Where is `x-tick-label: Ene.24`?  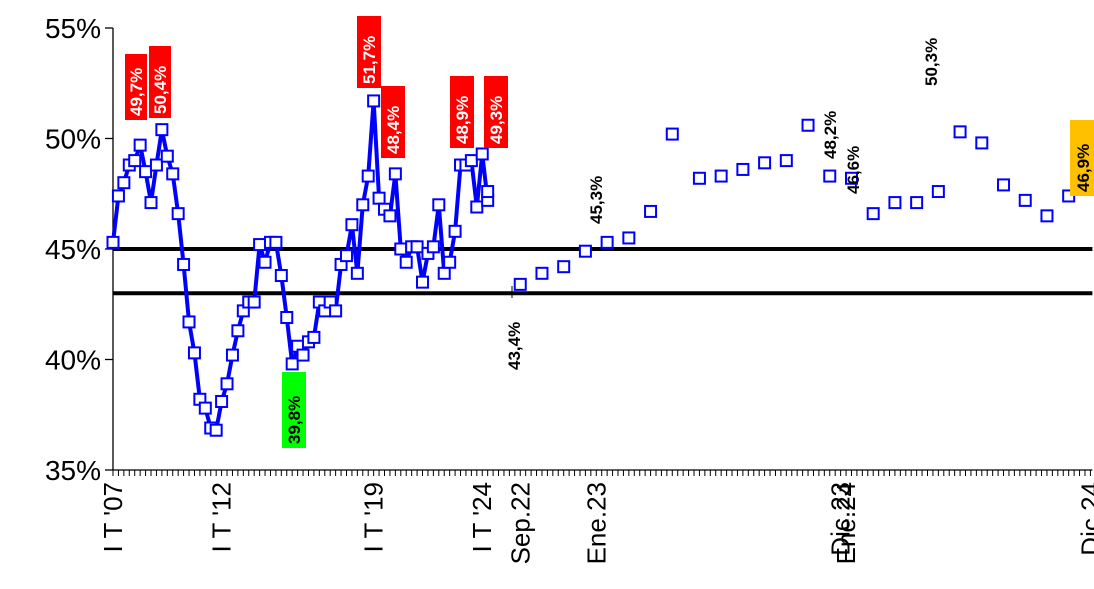
x-tick-label: Ene.24 is located at coordinates (846, 523).